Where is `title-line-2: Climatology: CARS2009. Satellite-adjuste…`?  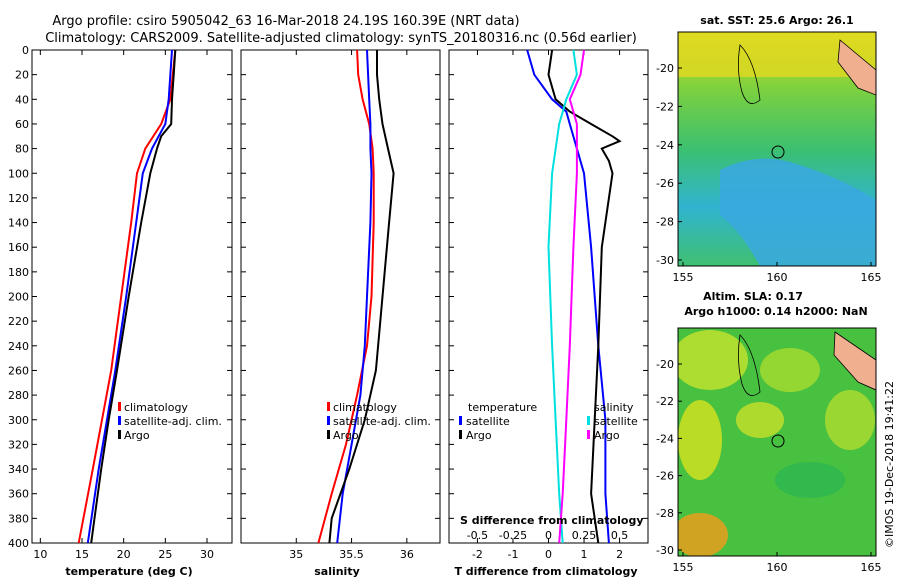
title-line-2: Climatology: CARS2009. Satellite-adjuste… is located at coordinates (341, 38).